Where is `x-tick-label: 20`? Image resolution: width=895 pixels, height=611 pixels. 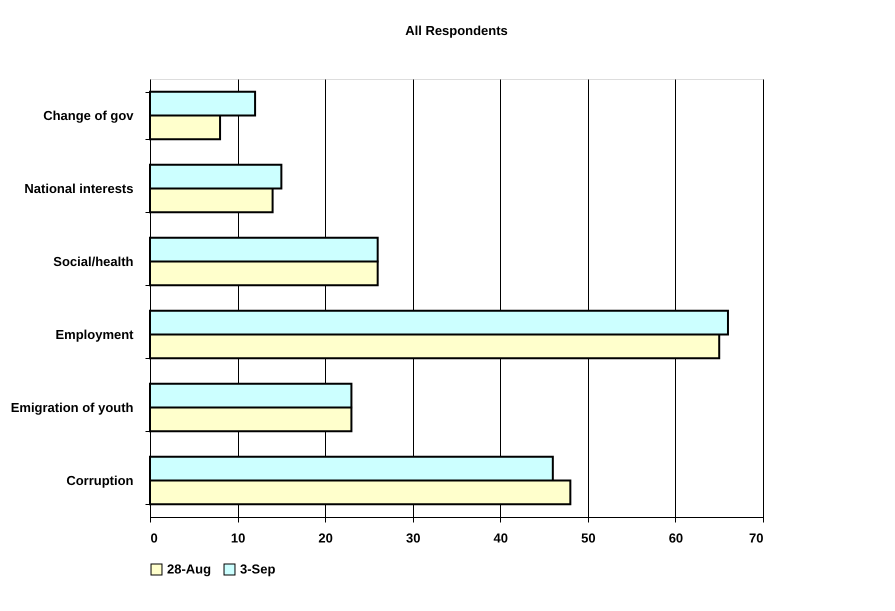 x-tick-label: 20 is located at coordinates (325, 538).